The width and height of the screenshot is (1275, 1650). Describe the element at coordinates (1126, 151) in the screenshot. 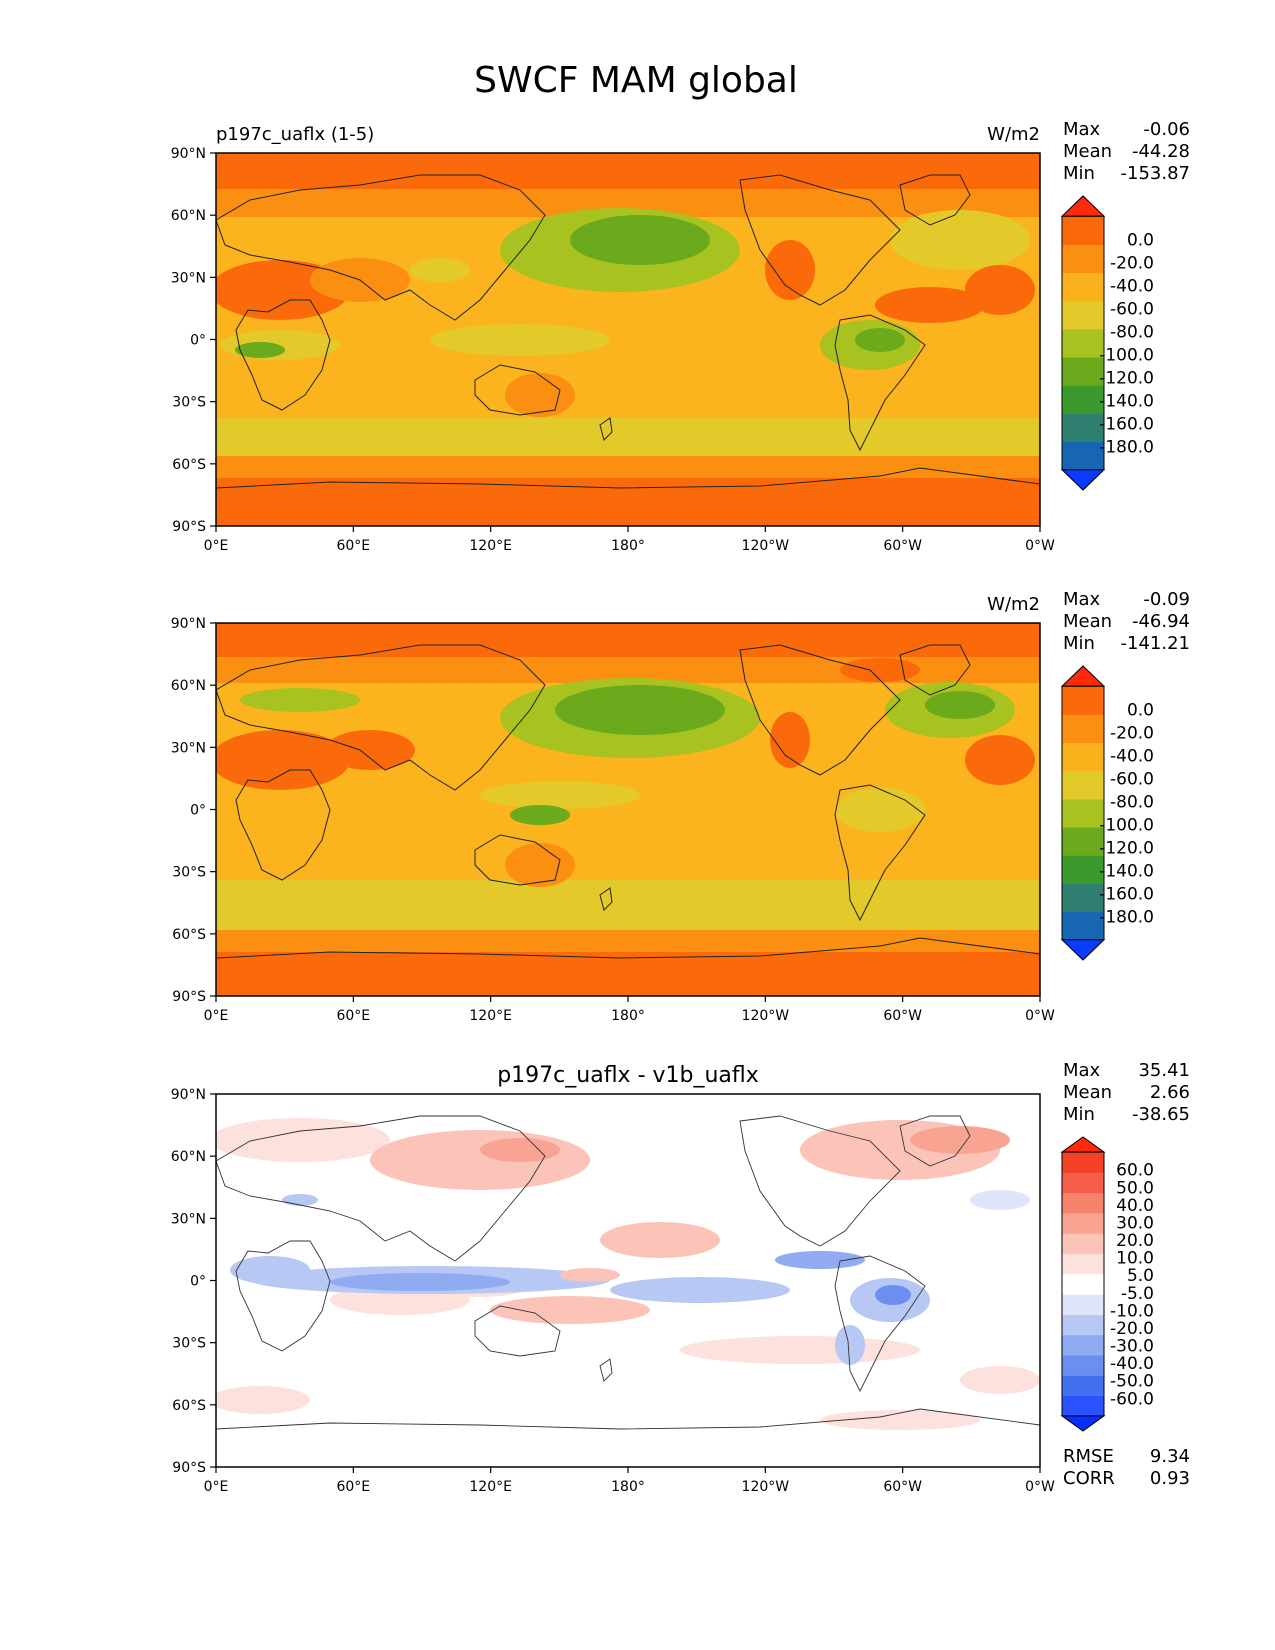

I see `panel-1-stats: Max -0.06 Mean -44.28 Min -153.87` at that location.